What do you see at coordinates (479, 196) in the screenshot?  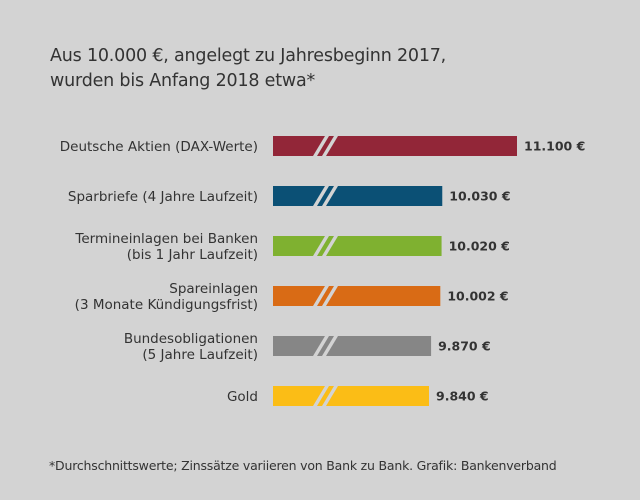 I see `value-label: 10.030 €` at bounding box center [479, 196].